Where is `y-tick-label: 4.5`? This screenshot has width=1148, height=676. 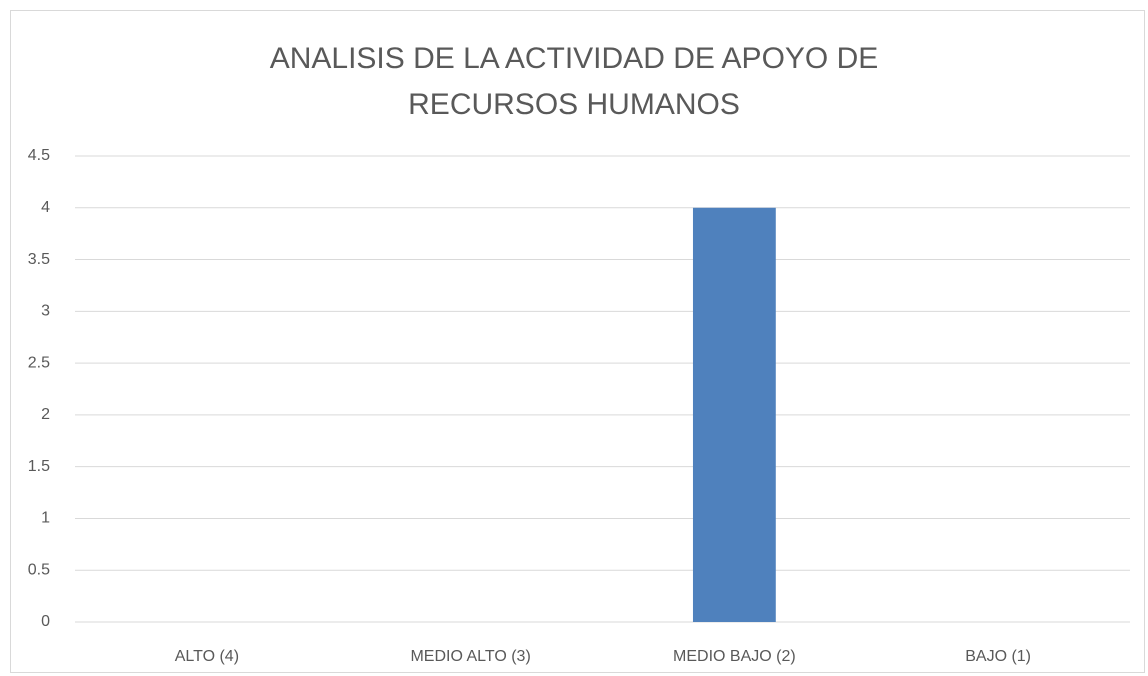
y-tick-label: 4.5 is located at coordinates (39, 155).